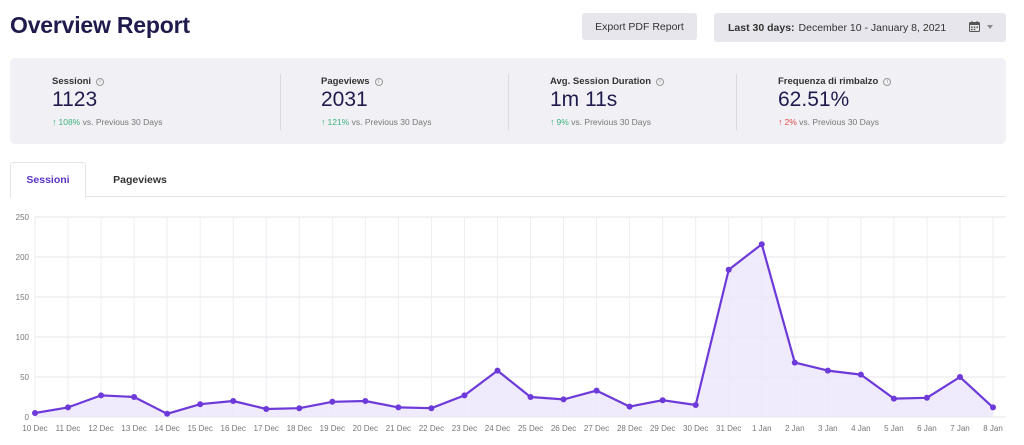 This screenshot has height=445, width=1024. I want to click on export-pdf-button: Export PDF Report, so click(639, 26).